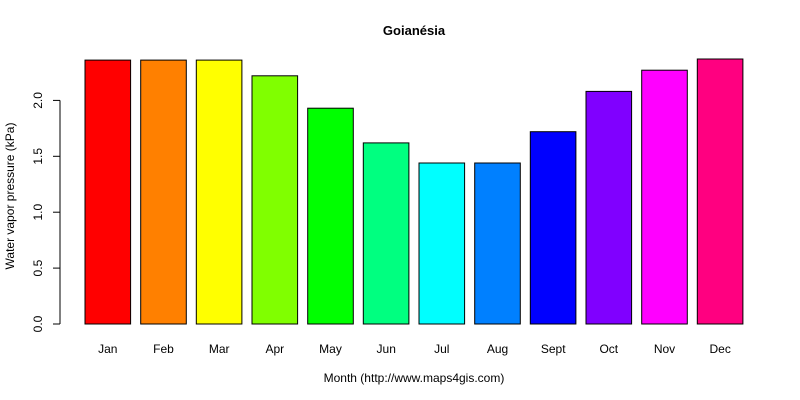  I want to click on y-axis: 0.0 0.5 1.0 1.5 2.0, so click(46, 212).